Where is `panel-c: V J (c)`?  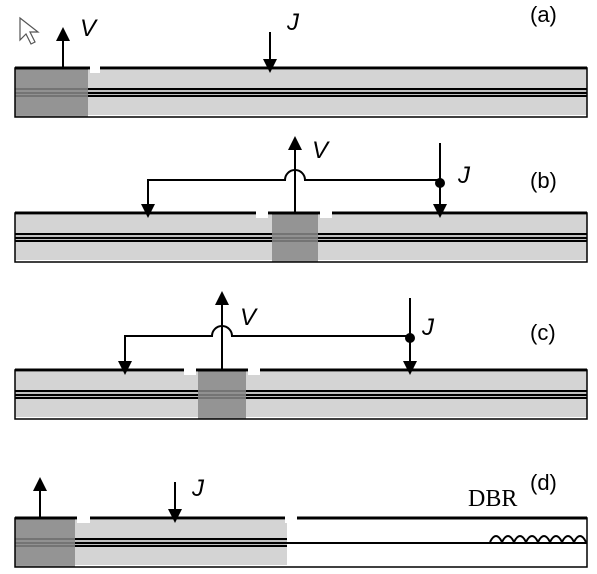
panel-c: V J (c) is located at coordinates (337, 333).